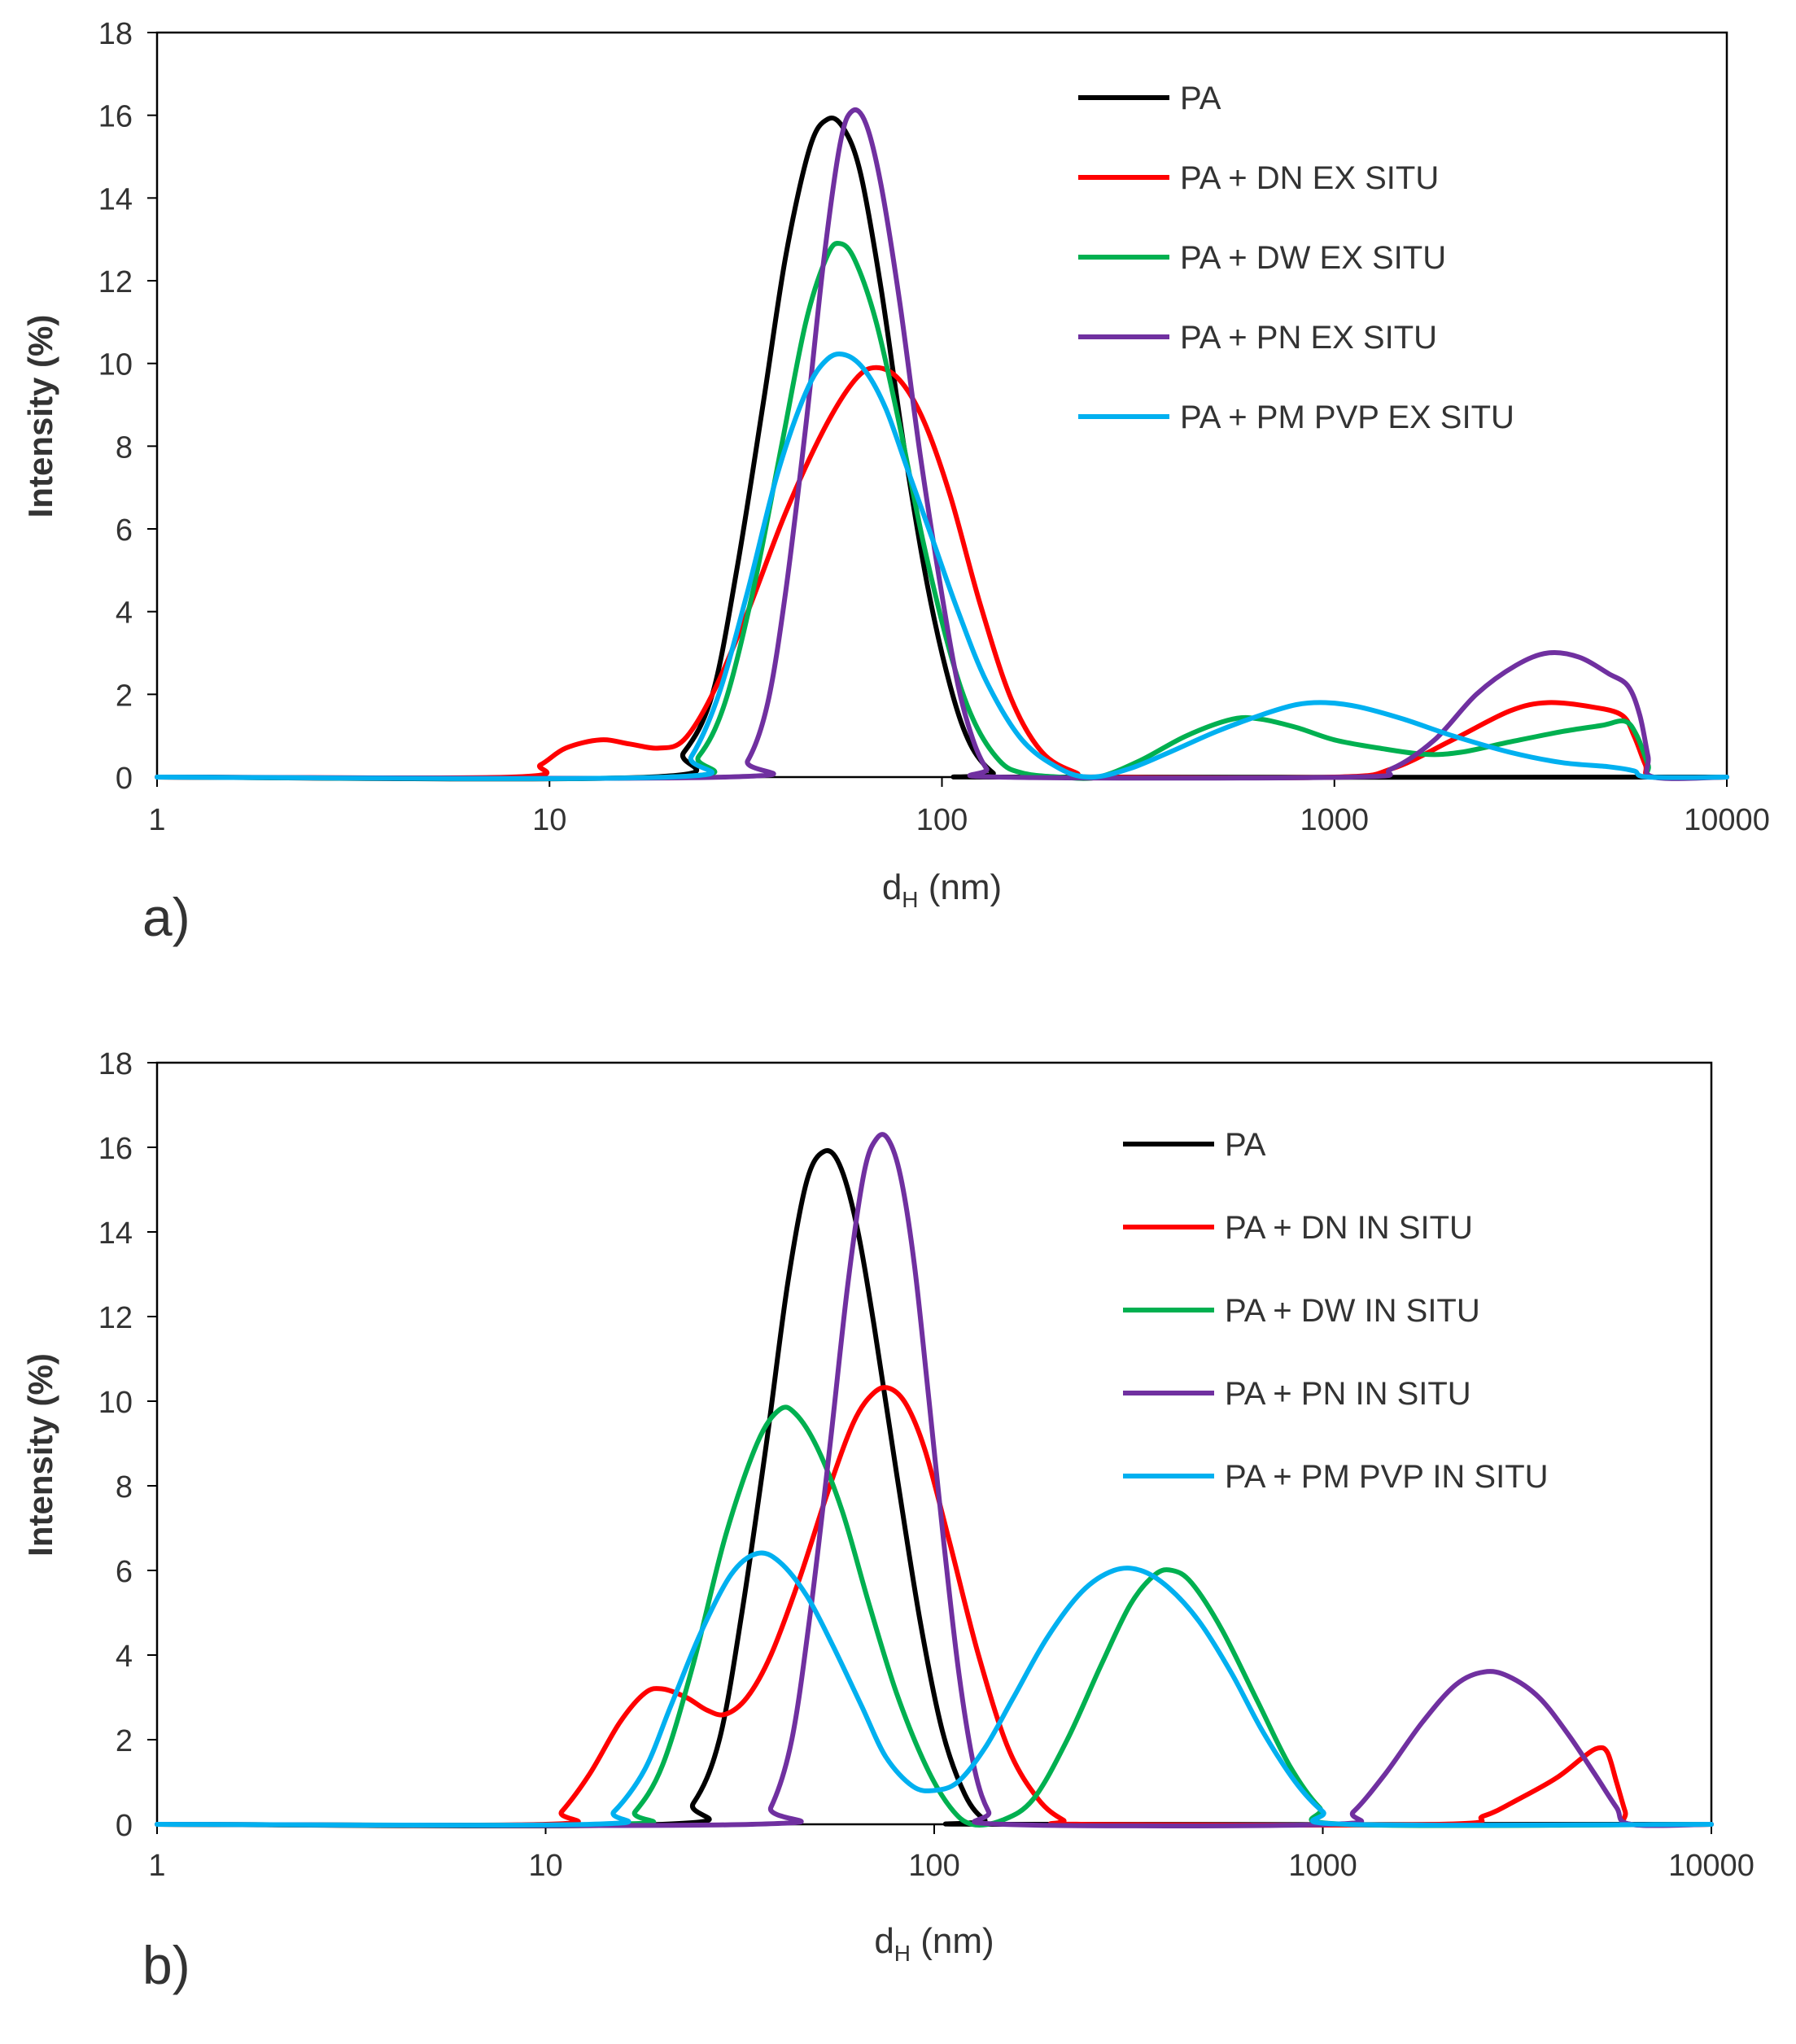  What do you see at coordinates (166, 1965) in the screenshot?
I see `panel-label: b)` at bounding box center [166, 1965].